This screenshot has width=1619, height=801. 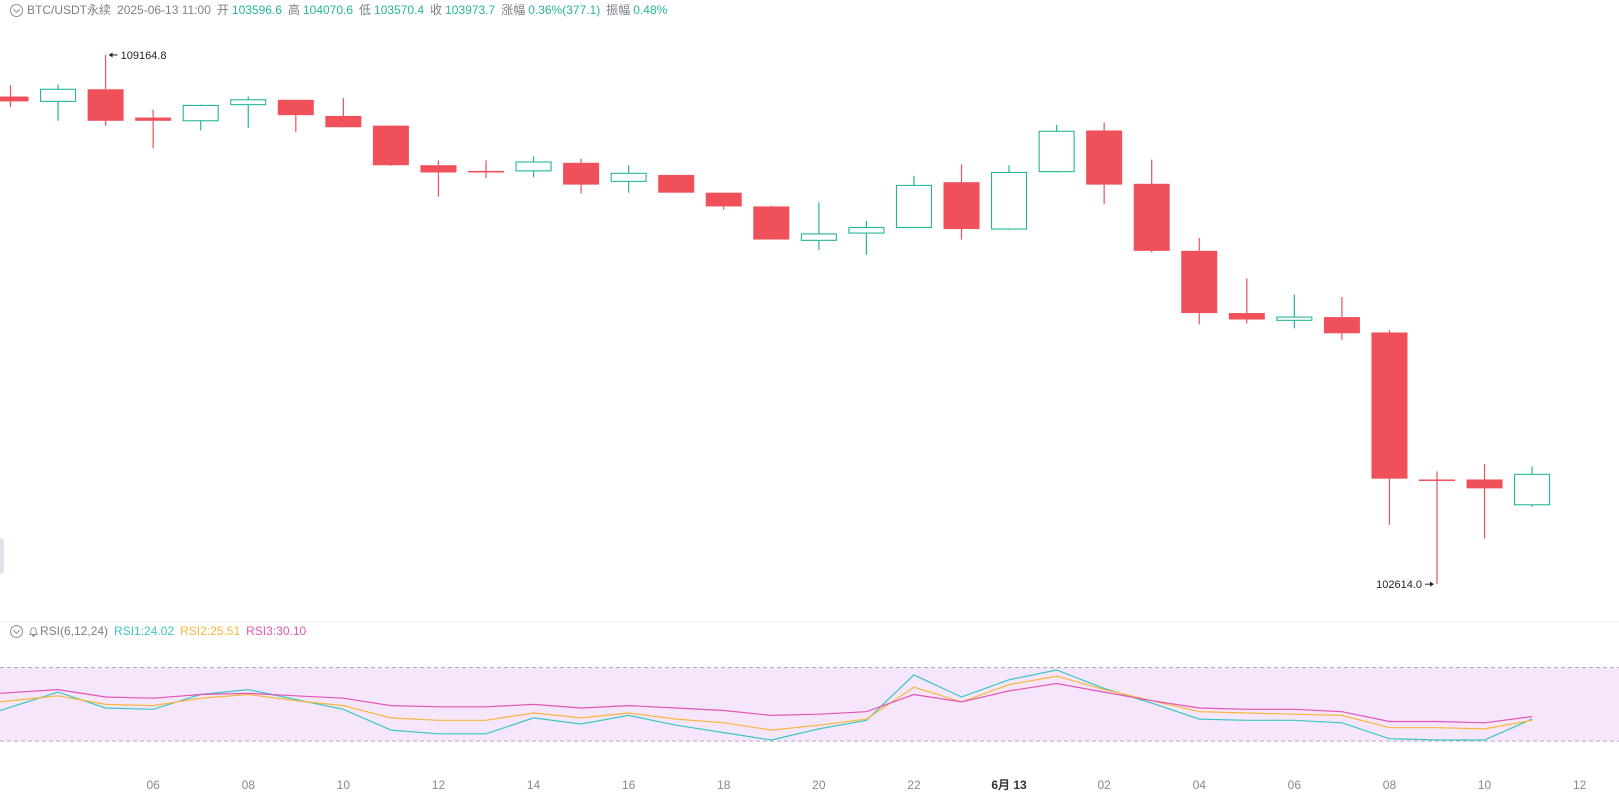 What do you see at coordinates (534, 785) in the screenshot?
I see `time-tick-label: 14` at bounding box center [534, 785].